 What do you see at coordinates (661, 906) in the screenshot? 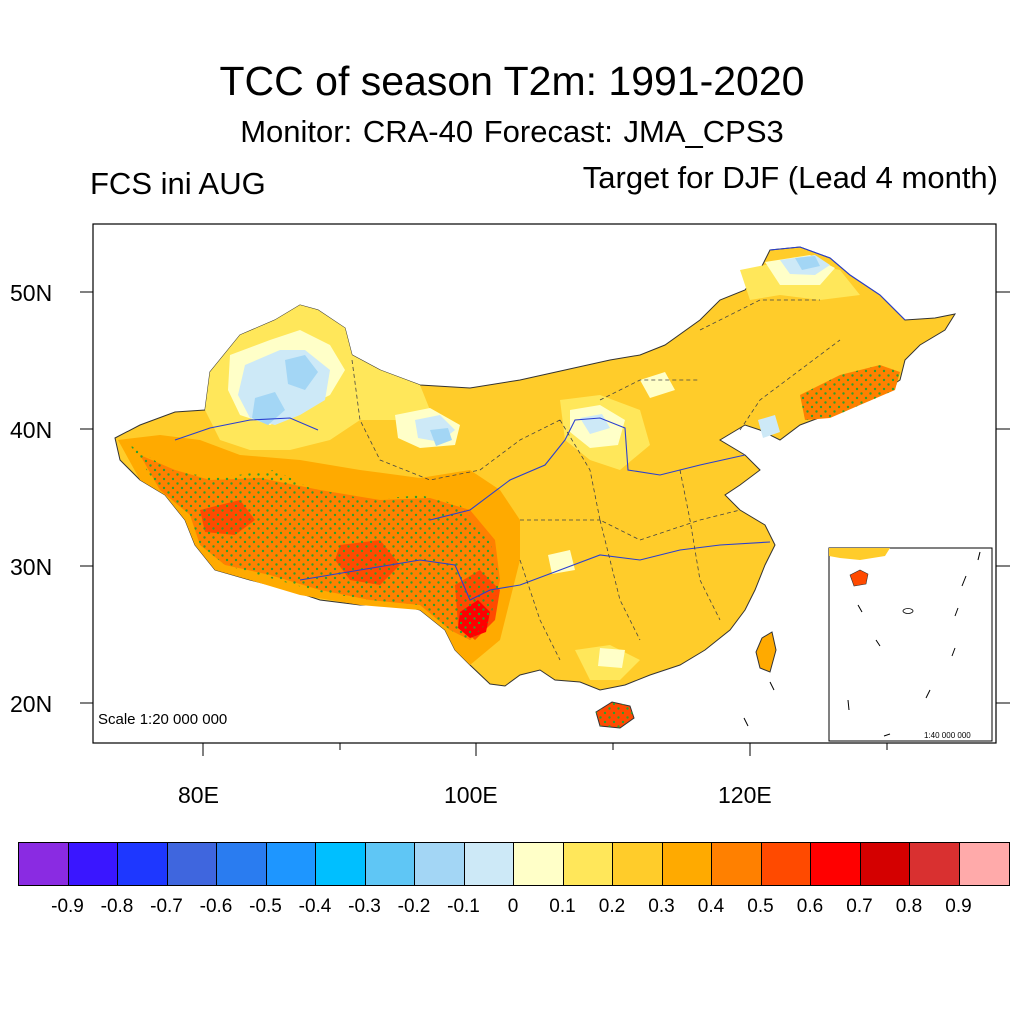
I see `colorbar-tick-label: 0.3` at bounding box center [661, 906].